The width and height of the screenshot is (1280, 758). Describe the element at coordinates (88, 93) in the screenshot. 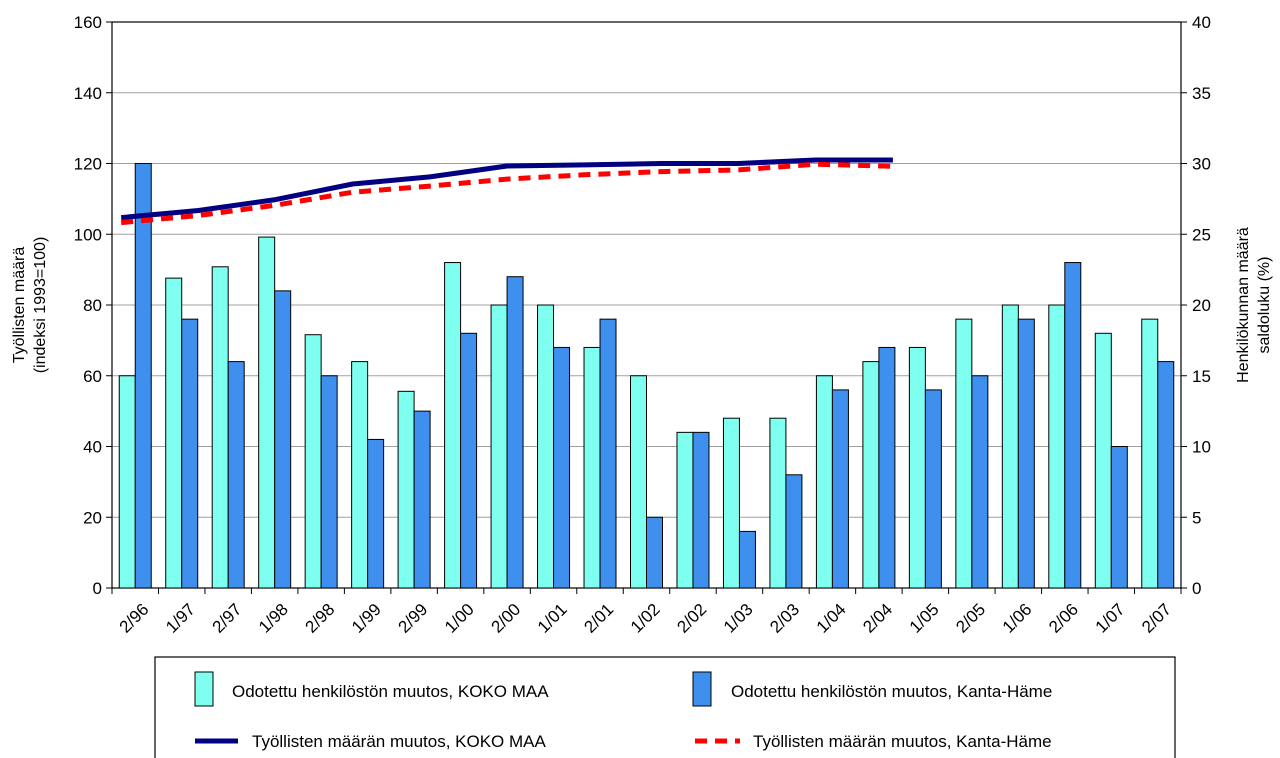

I see `left-tick-label: 140` at that location.